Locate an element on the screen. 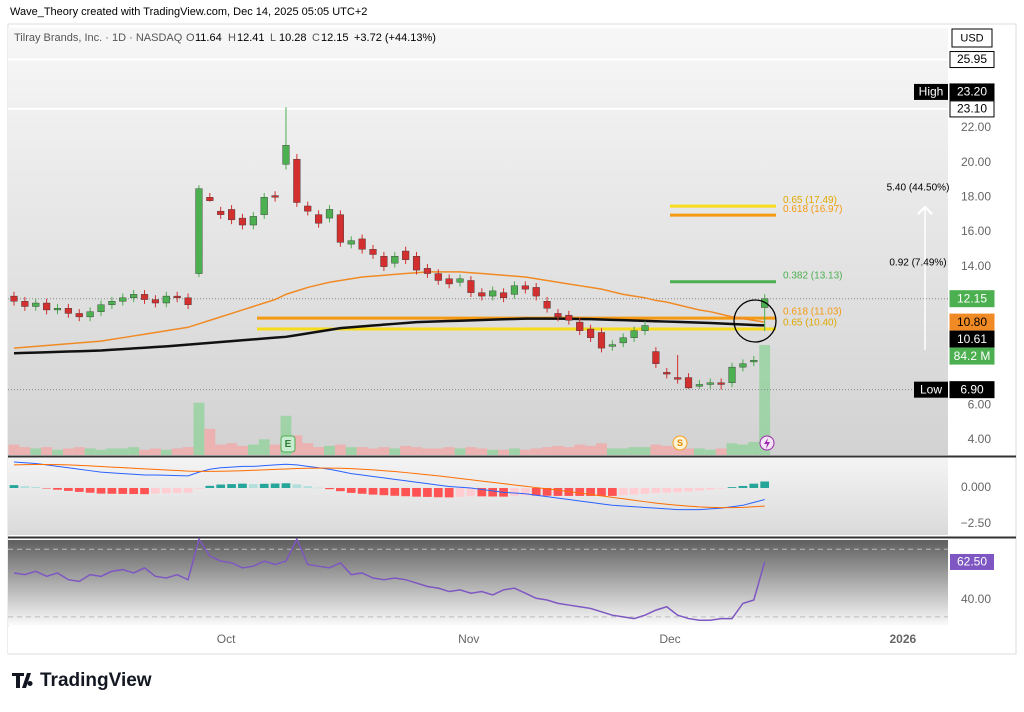 The width and height of the screenshot is (1024, 712). price-label: 84.2 M is located at coordinates (972, 356).